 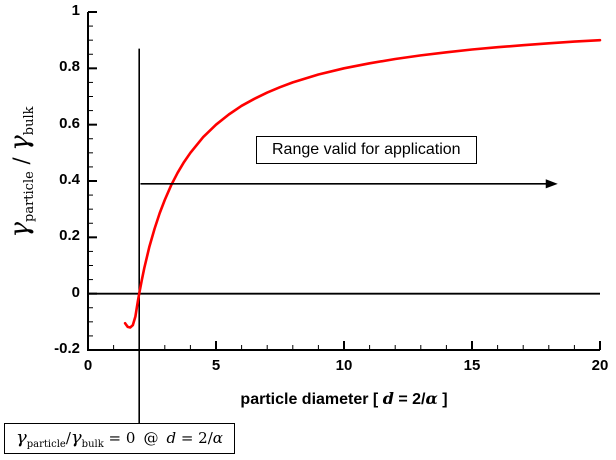 What do you see at coordinates (69, 67) in the screenshot?
I see `y-tick-label: 0.8` at bounding box center [69, 67].